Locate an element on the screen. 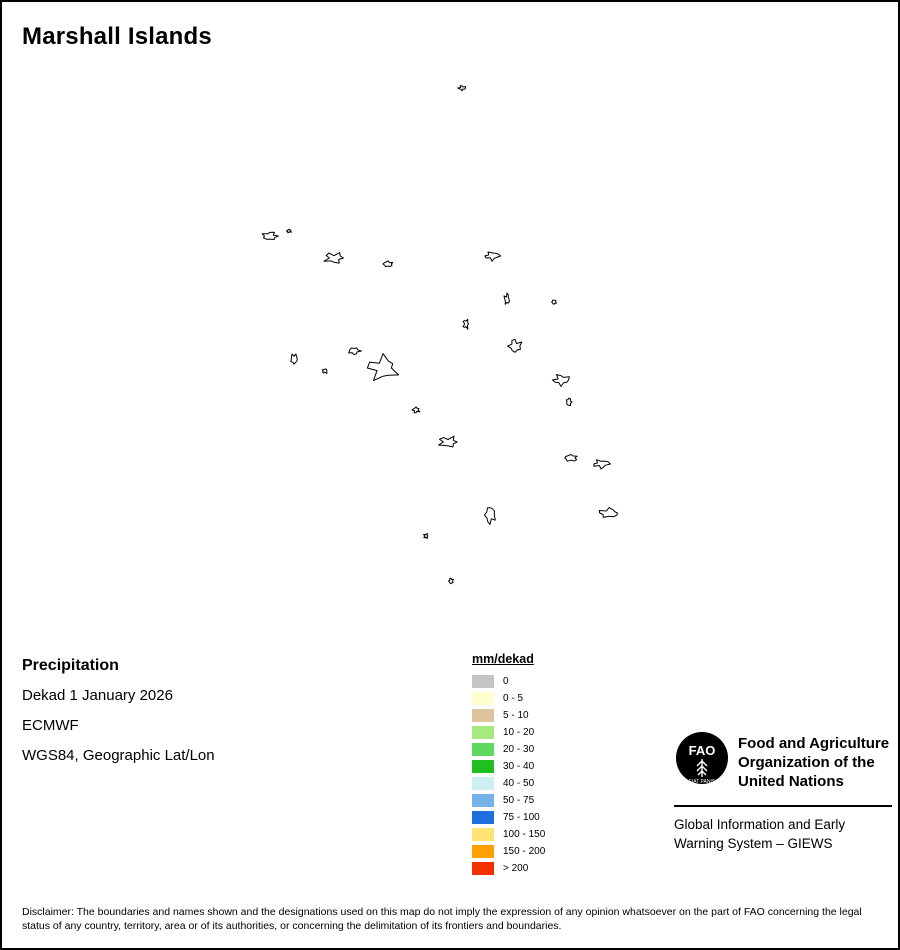 The height and width of the screenshot is (950, 900). product-name: Precipitation is located at coordinates (70, 665).